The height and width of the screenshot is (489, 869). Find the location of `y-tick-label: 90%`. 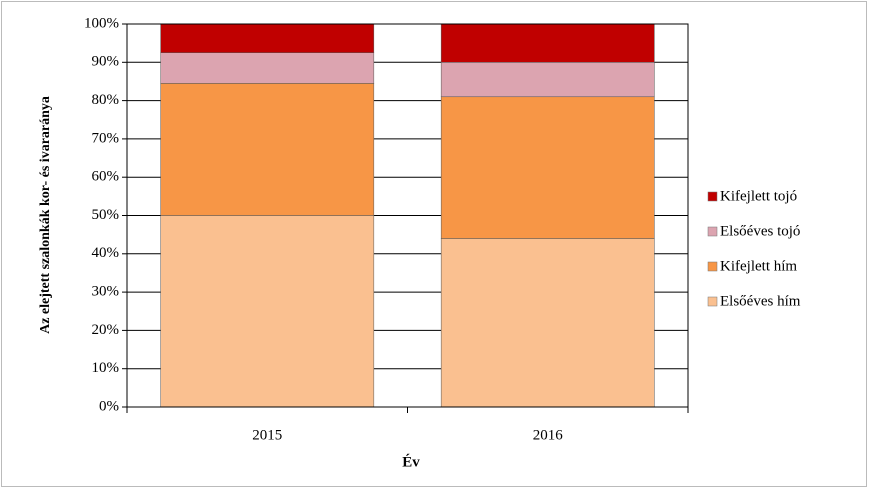

y-tick-label: 90% is located at coordinates (106, 62).